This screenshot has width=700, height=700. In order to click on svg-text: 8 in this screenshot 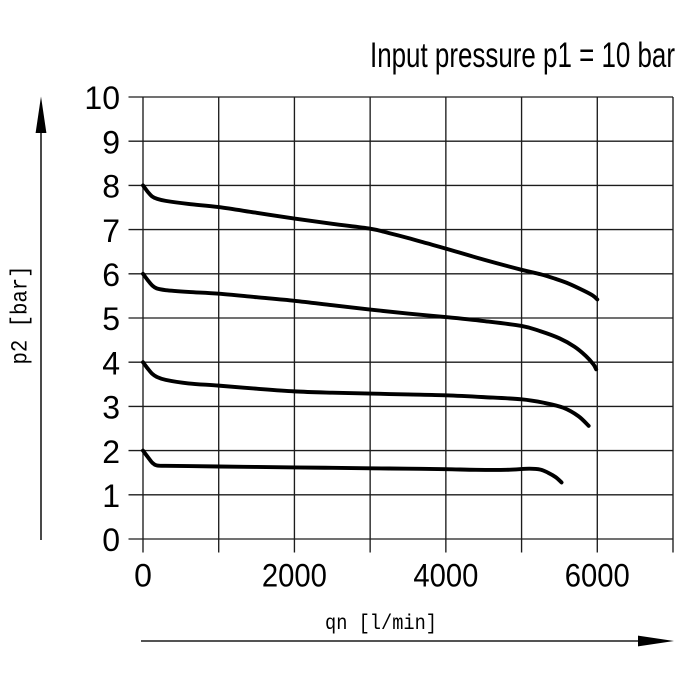, I will do `click(111, 187)`.